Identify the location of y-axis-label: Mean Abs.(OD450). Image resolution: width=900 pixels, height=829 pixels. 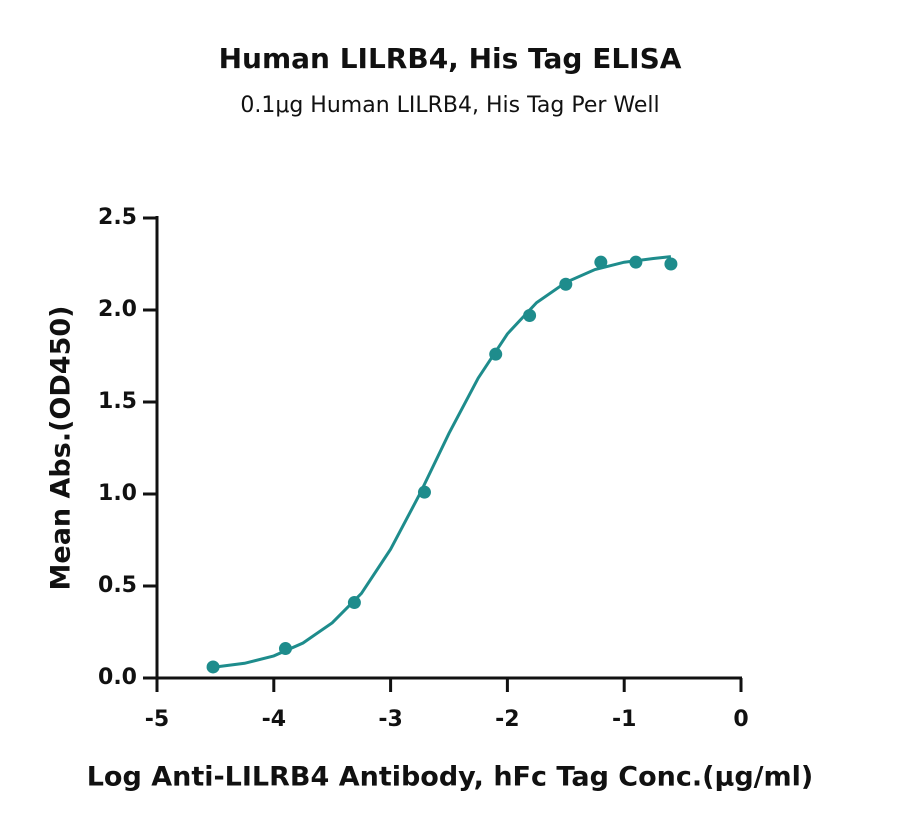
(61, 448).